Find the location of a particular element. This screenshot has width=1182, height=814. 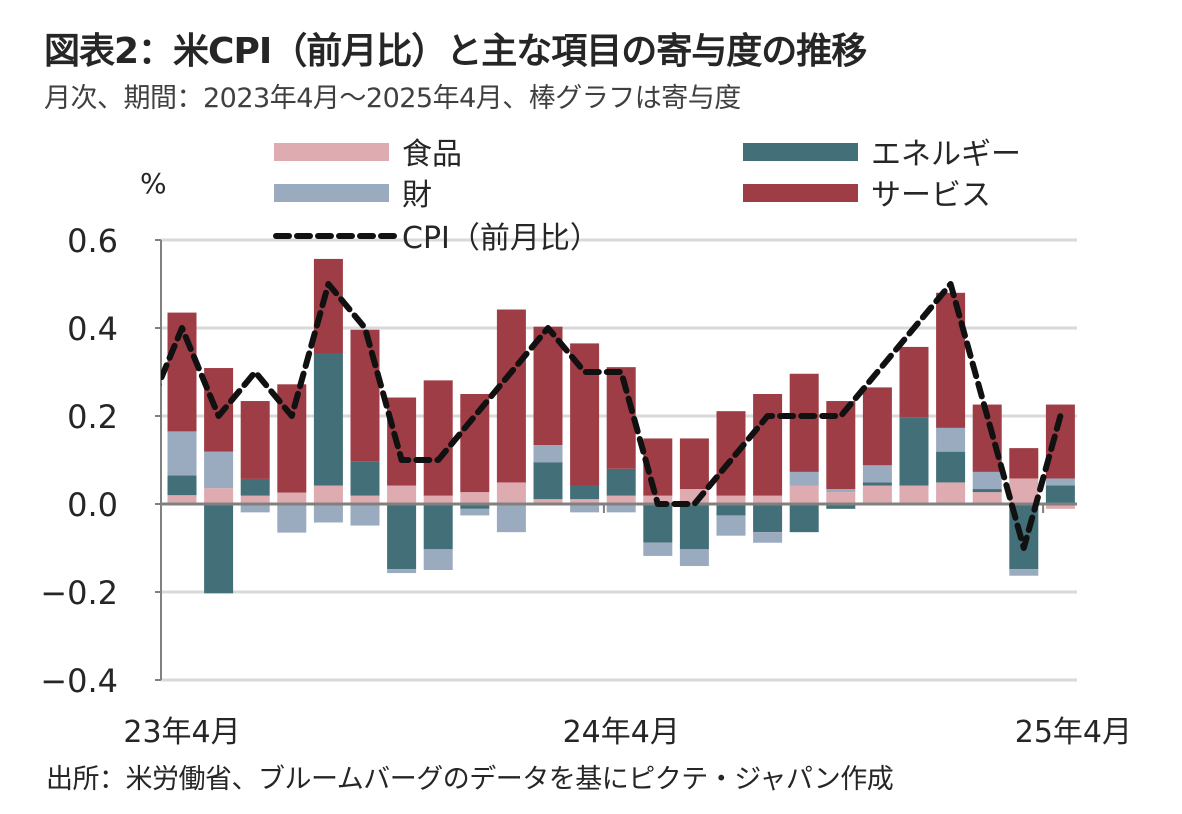

y-tick-label: −0.2 is located at coordinates (79, 593).